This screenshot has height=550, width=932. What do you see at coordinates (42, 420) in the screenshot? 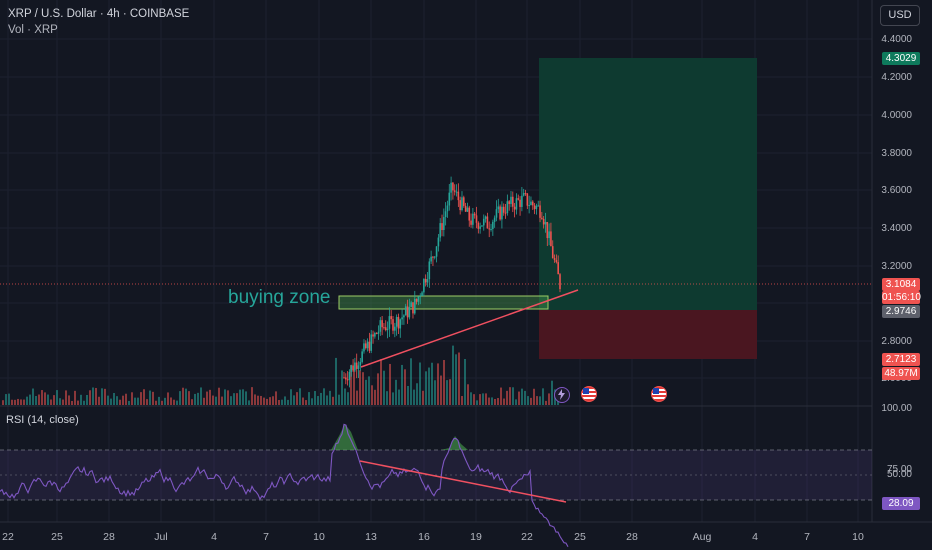
I see `rsi-indicator-label: RSI (14, close)` at bounding box center [42, 420].